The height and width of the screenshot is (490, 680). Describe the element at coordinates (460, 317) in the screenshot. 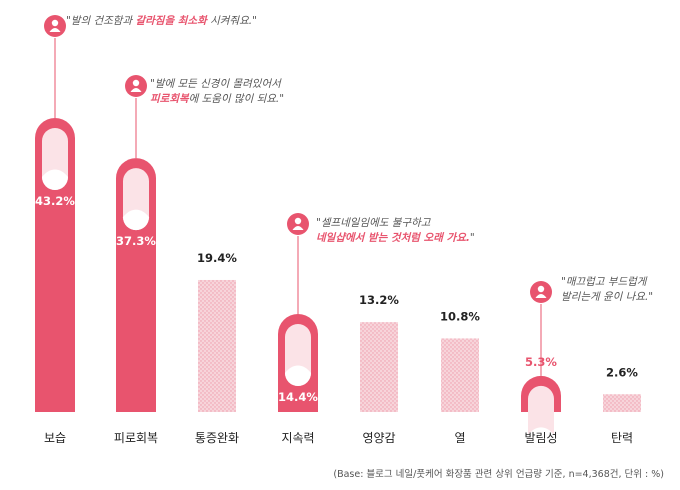

I see `bar-6-value-label: 10.8%` at that location.